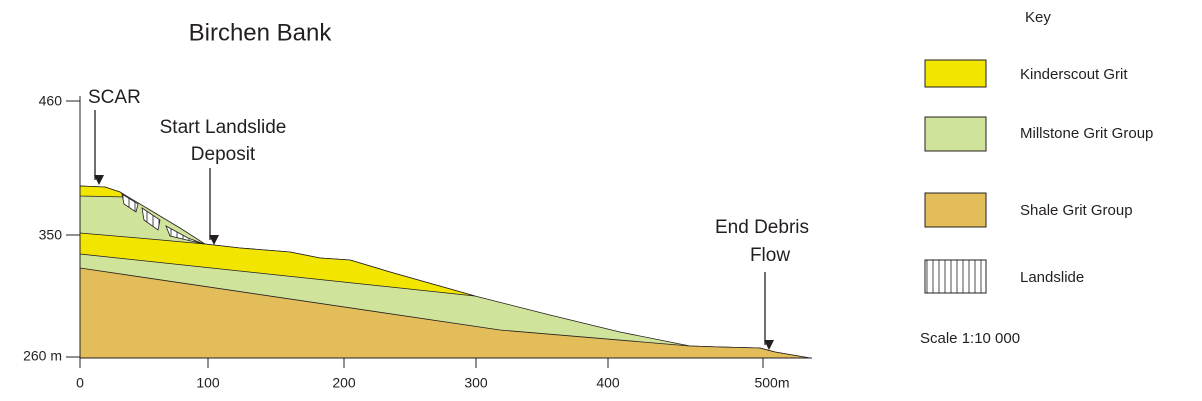 This screenshot has width=1202, height=401. Describe the element at coordinates (344, 383) in the screenshot. I see `x-tick-label: 200` at that location.